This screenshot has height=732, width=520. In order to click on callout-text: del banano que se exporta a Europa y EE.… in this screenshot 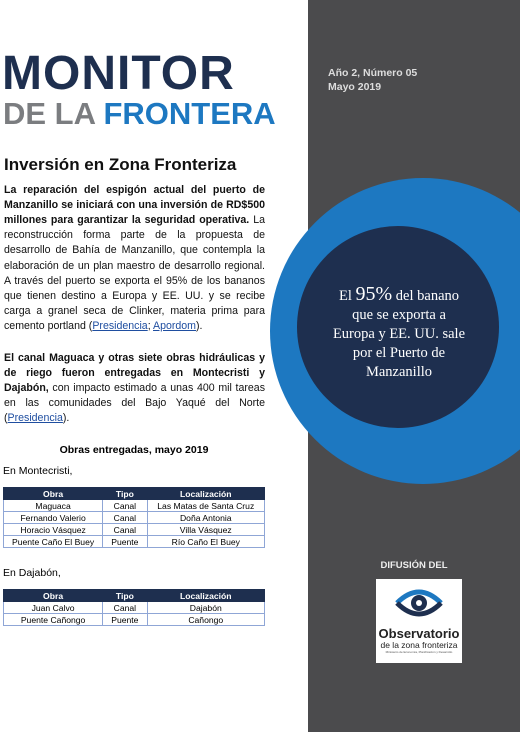, I will do `click(399, 334)`.